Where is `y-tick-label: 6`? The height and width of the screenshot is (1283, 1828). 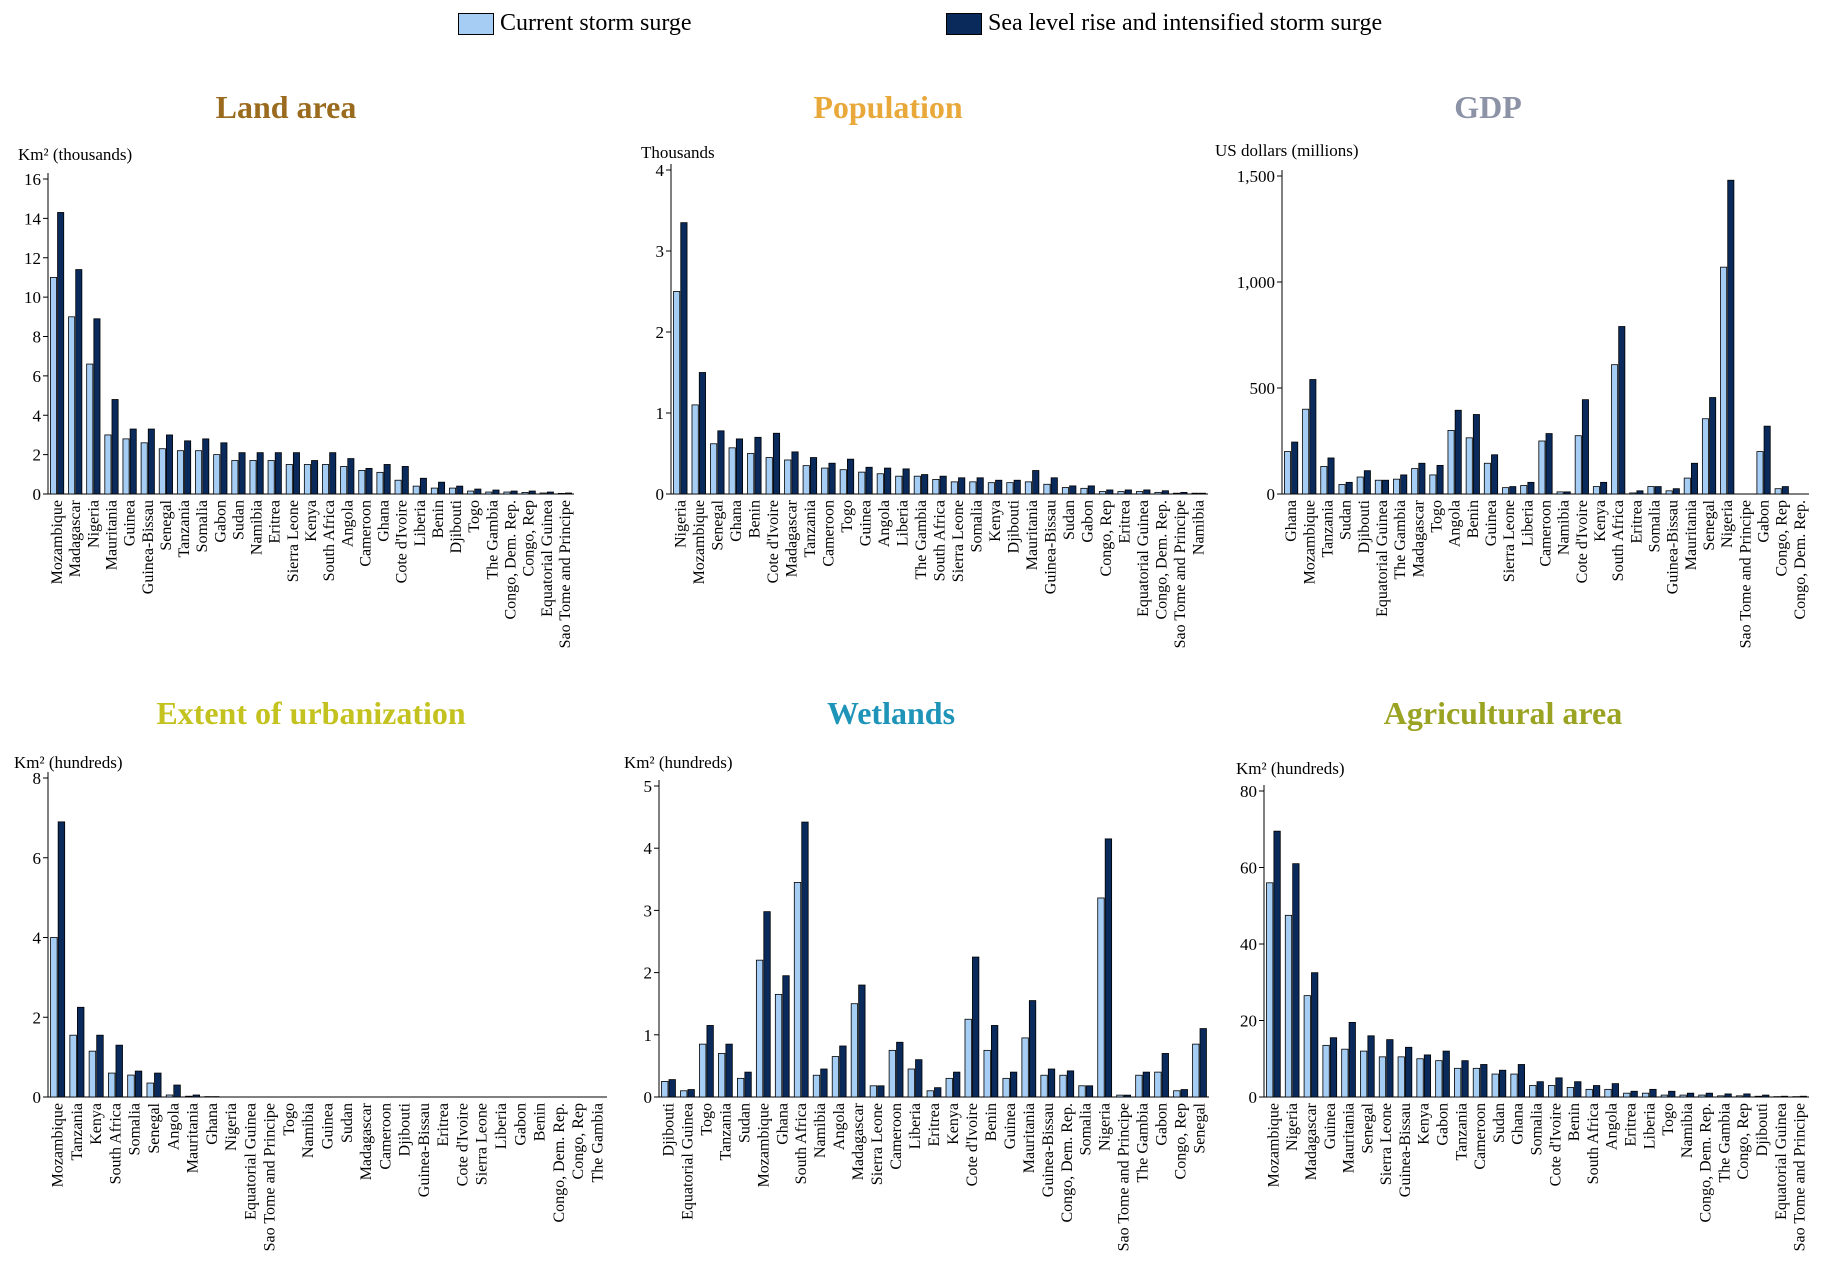
y-tick-label: 6 is located at coordinates (37, 858).